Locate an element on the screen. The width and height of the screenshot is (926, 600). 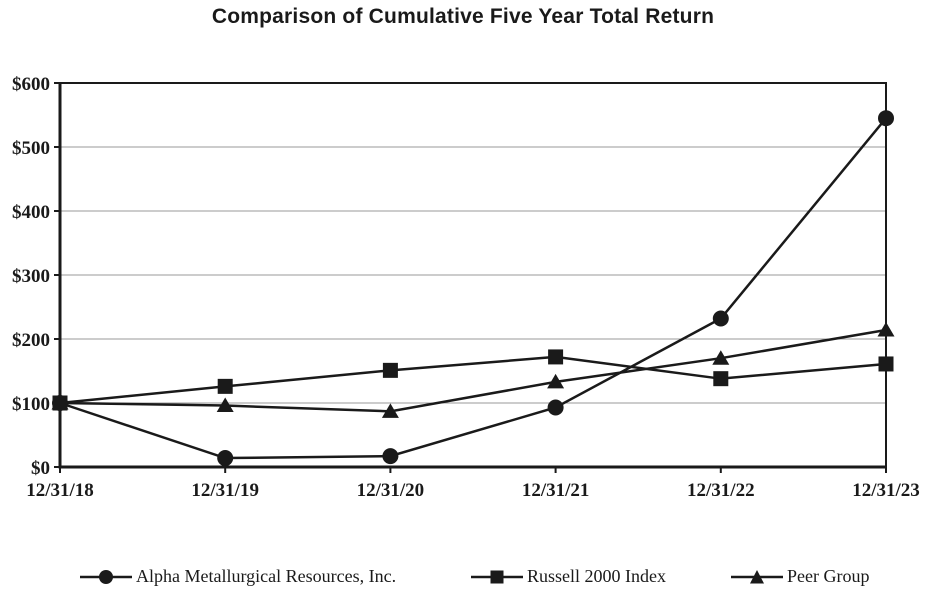
y-axis-tick-label: $300 is located at coordinates (31, 276).